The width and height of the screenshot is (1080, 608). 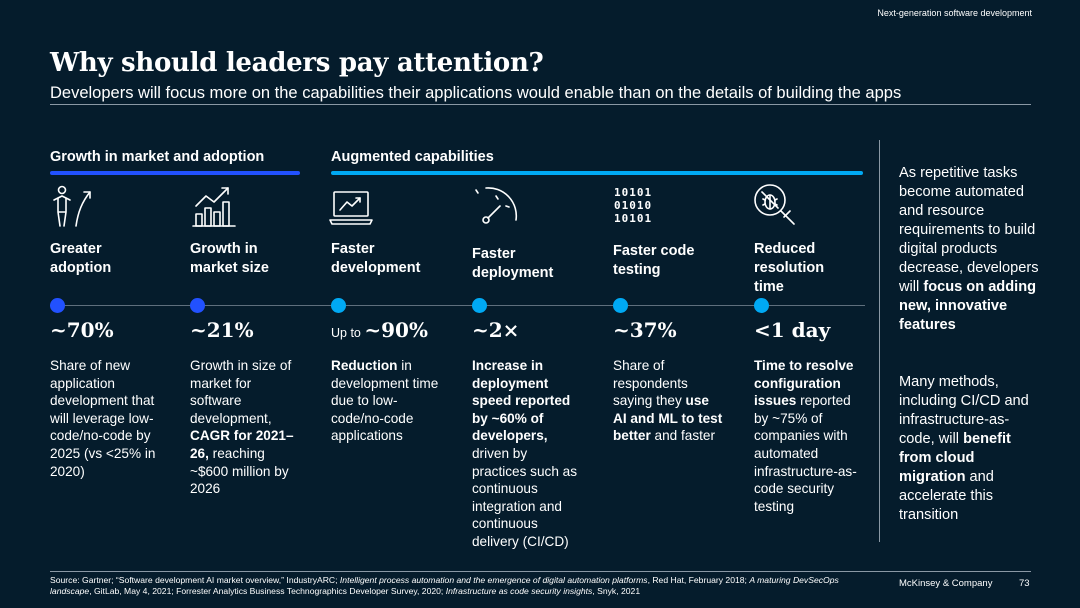 I want to click on column-label-resolution: Reduced resolution time, so click(x=816, y=268).